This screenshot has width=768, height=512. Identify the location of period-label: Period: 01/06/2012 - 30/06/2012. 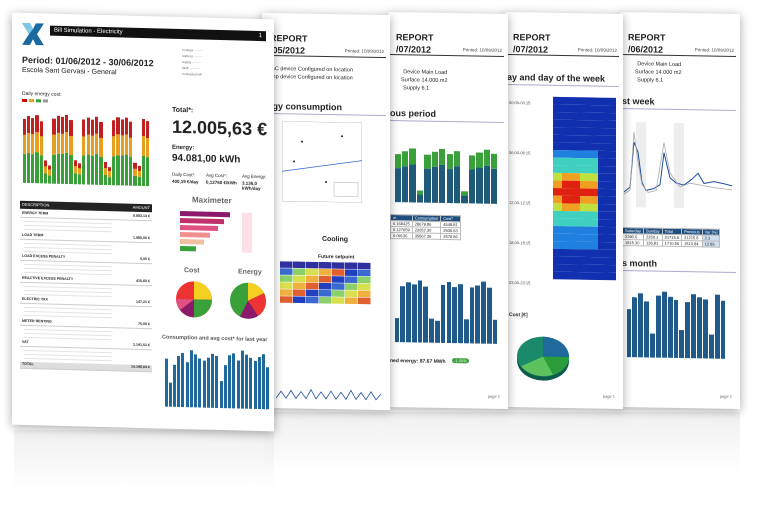
(88, 61).